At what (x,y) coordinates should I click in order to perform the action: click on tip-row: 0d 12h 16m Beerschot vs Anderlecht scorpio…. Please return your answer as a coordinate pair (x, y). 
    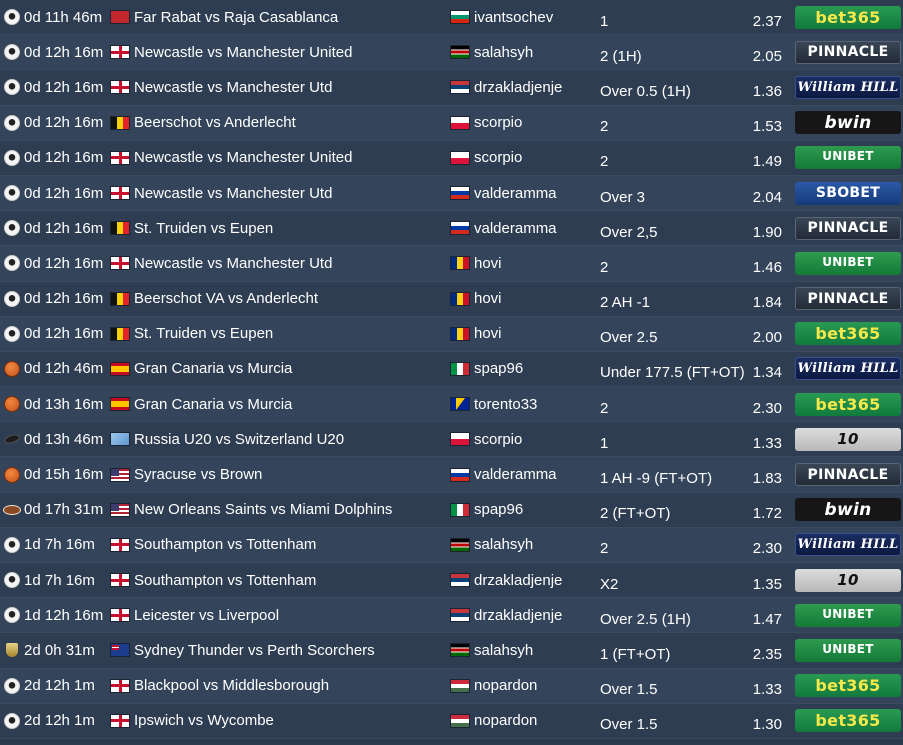
    Looking at the image, I should click on (451, 123).